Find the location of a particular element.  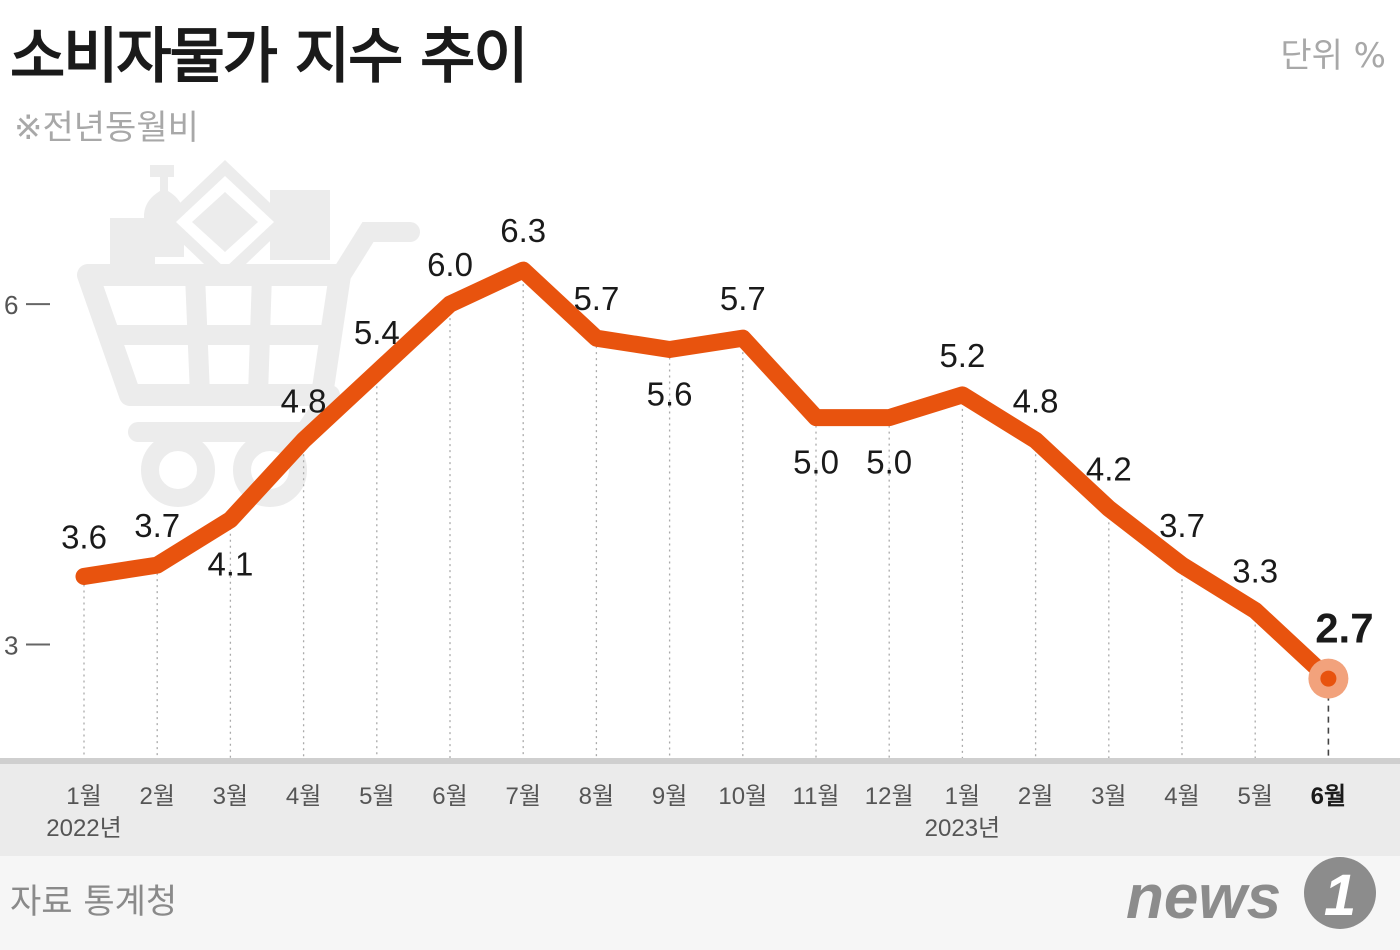

x-axis-baseline is located at coordinates (700, 761).